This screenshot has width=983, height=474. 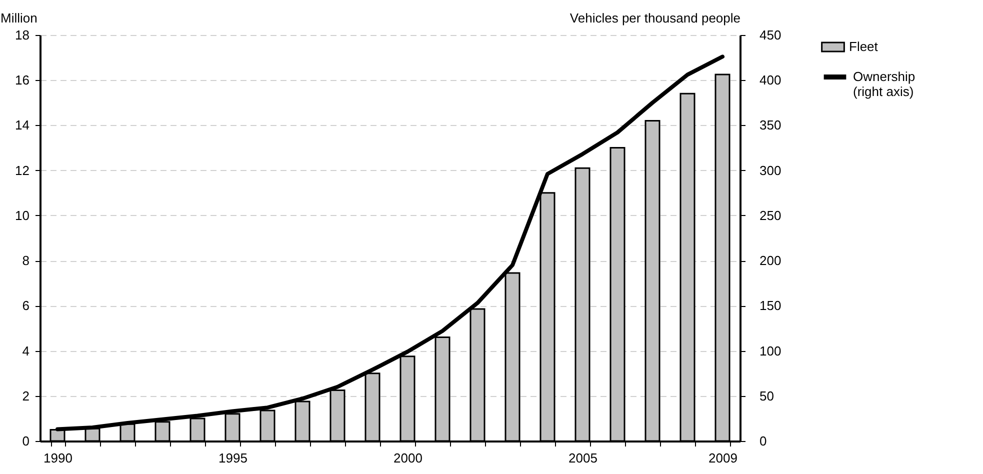 What do you see at coordinates (26, 260) in the screenshot?
I see `y-tick-label: 8` at bounding box center [26, 260].